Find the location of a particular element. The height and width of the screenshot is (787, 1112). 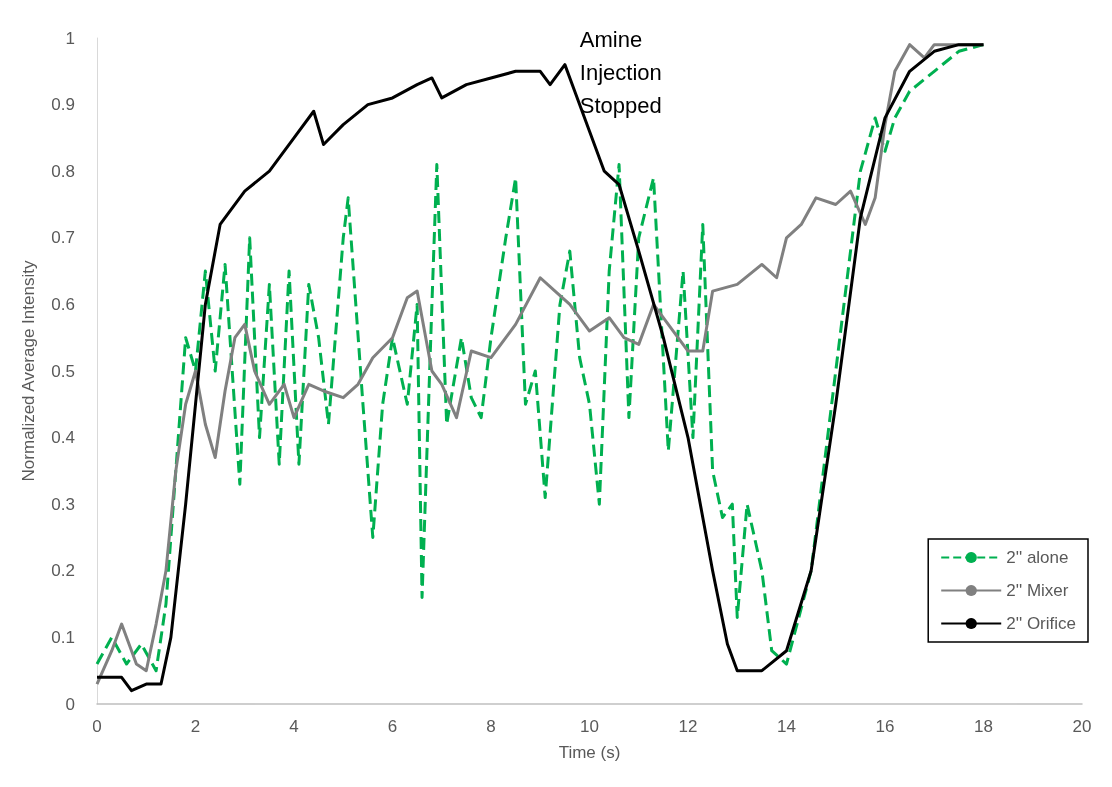

y-tick-label: 1 is located at coordinates (70, 38).